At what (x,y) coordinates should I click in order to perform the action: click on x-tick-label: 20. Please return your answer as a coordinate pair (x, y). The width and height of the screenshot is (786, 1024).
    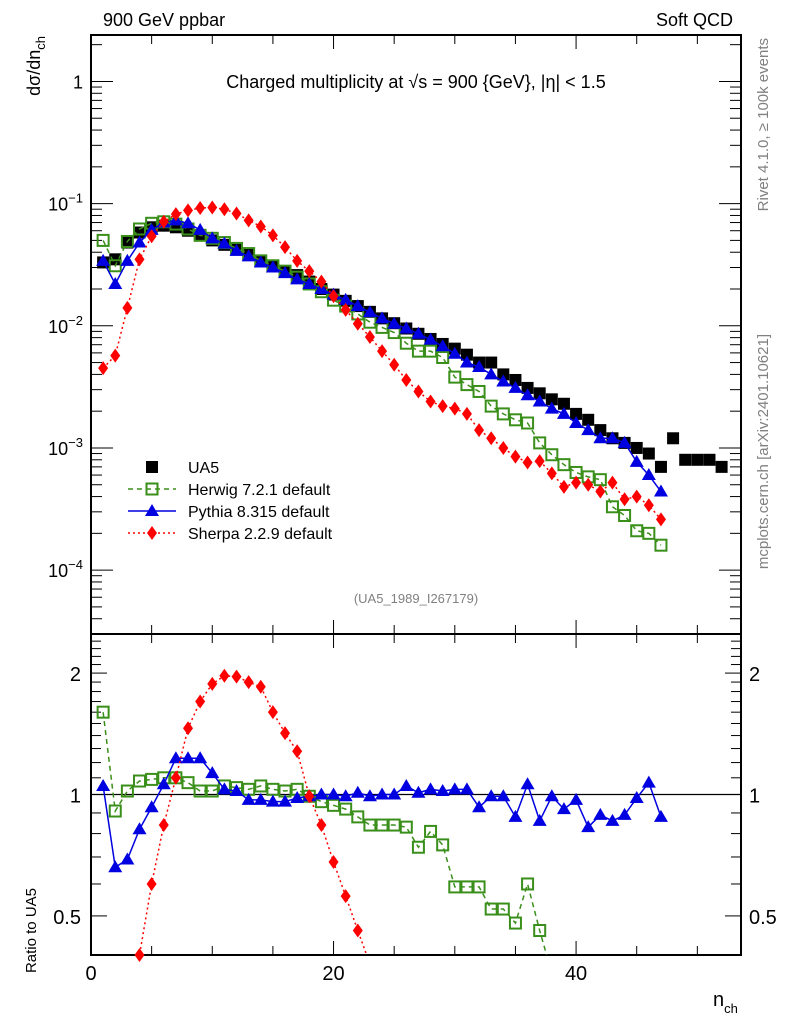
    Looking at the image, I should click on (333, 974).